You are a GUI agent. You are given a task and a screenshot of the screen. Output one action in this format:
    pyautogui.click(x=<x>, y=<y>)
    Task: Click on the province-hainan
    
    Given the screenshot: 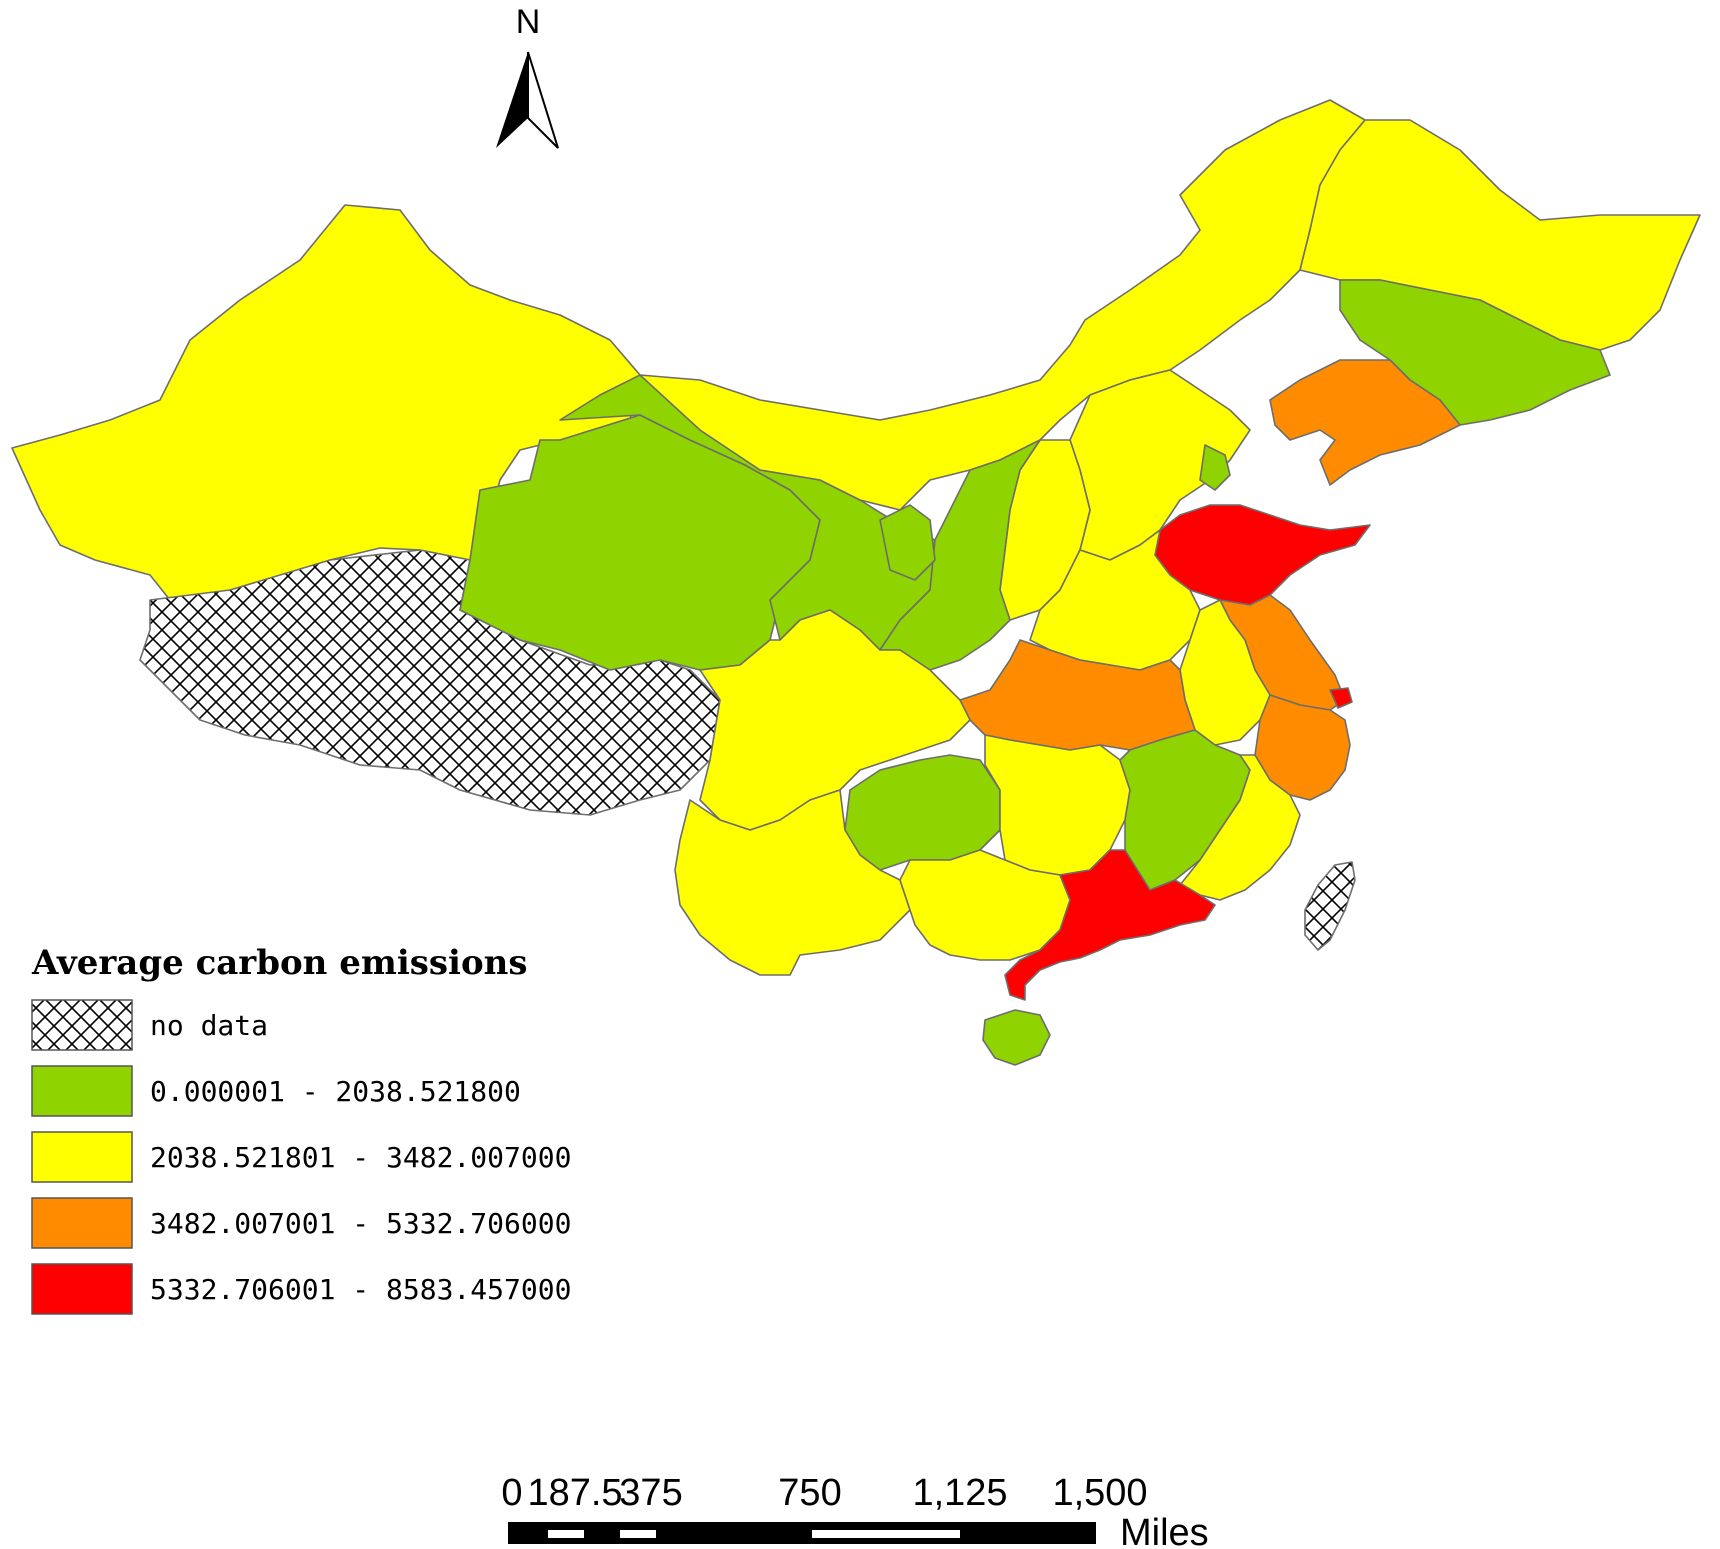 What is the action you would take?
    pyautogui.click(x=1016, y=1037)
    